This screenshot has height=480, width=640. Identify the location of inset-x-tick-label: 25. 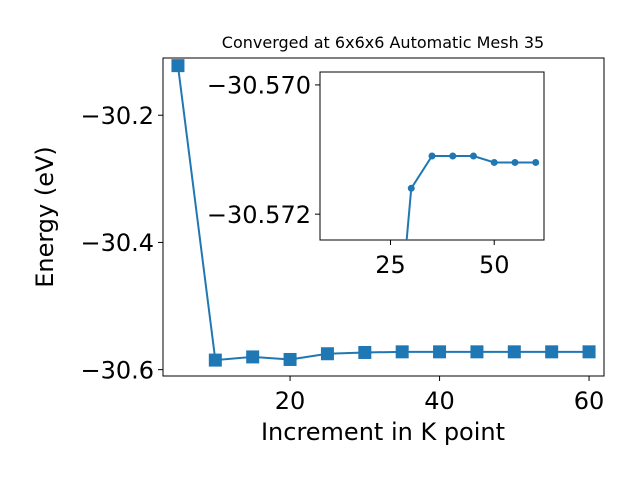
(390, 265).